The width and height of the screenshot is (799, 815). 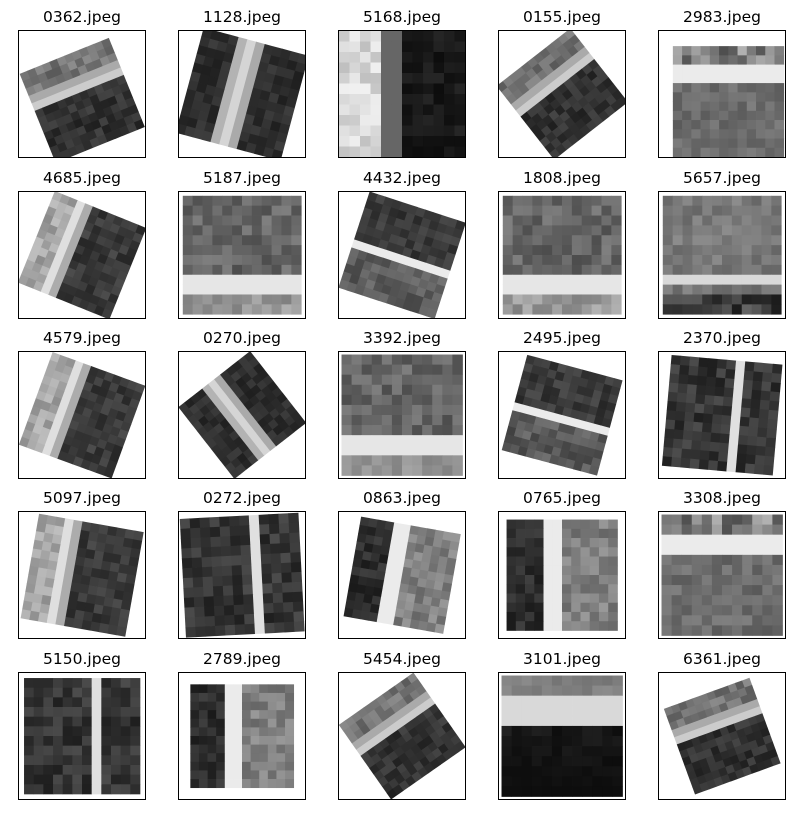 I want to click on image-tile: 3101.jpeg, so click(x=562, y=725).